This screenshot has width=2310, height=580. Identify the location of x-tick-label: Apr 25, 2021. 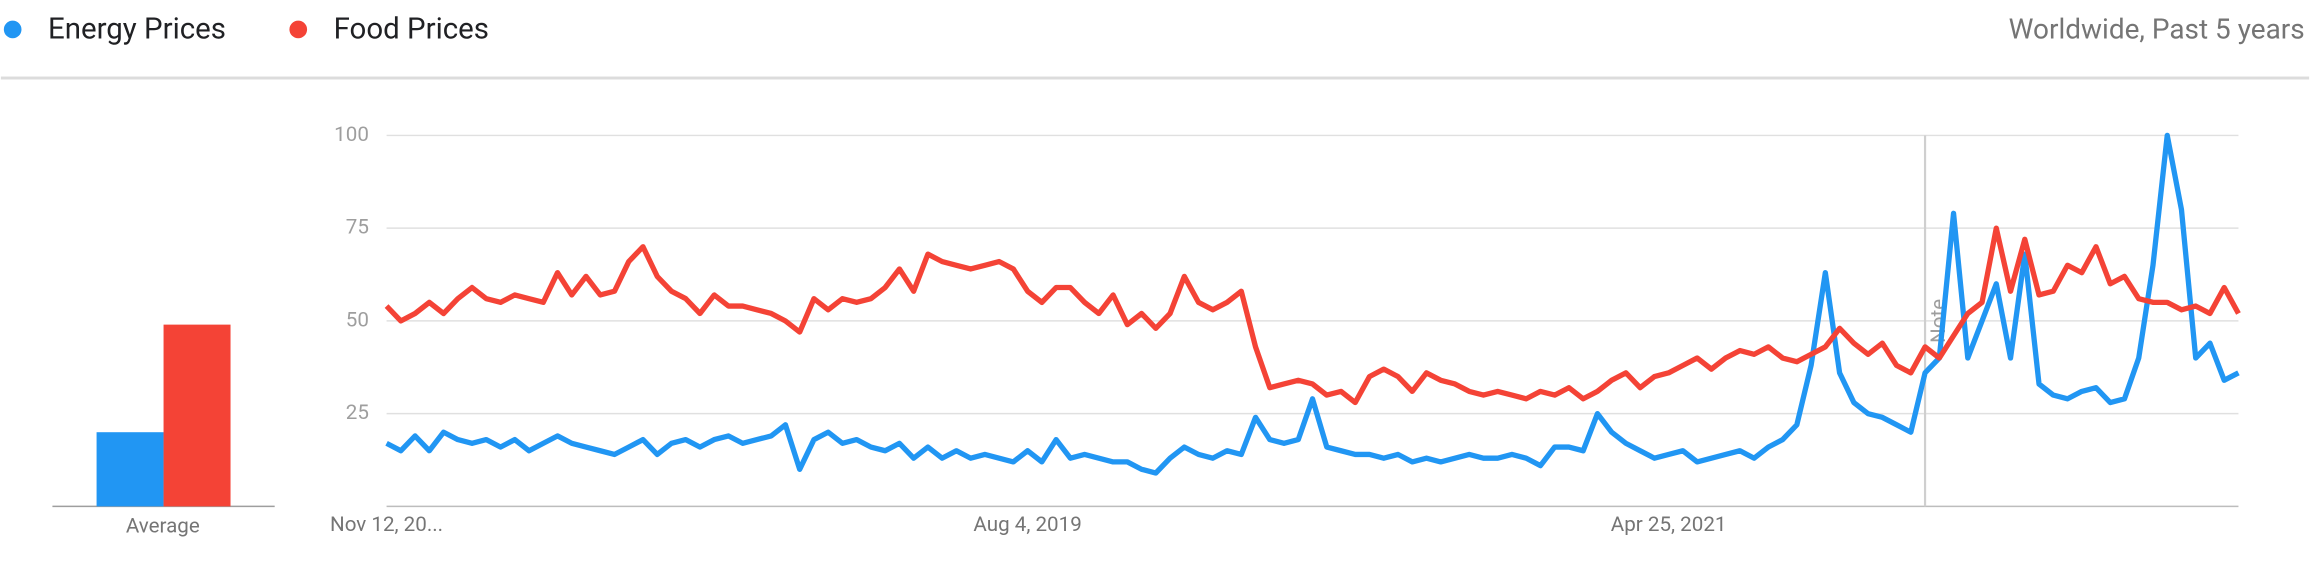
(1669, 525).